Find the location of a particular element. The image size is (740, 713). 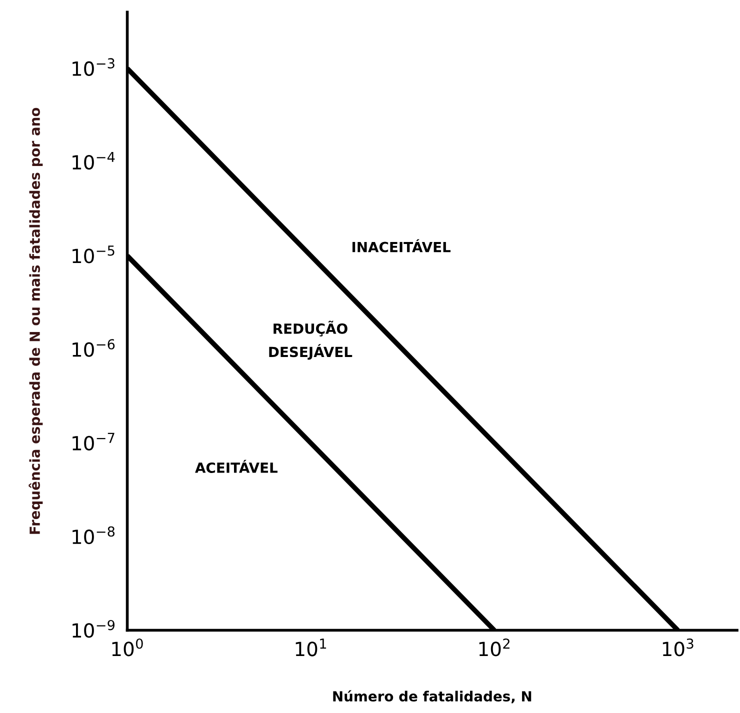

x-tick-label: 10$^{2}$ is located at coordinates (494, 647).